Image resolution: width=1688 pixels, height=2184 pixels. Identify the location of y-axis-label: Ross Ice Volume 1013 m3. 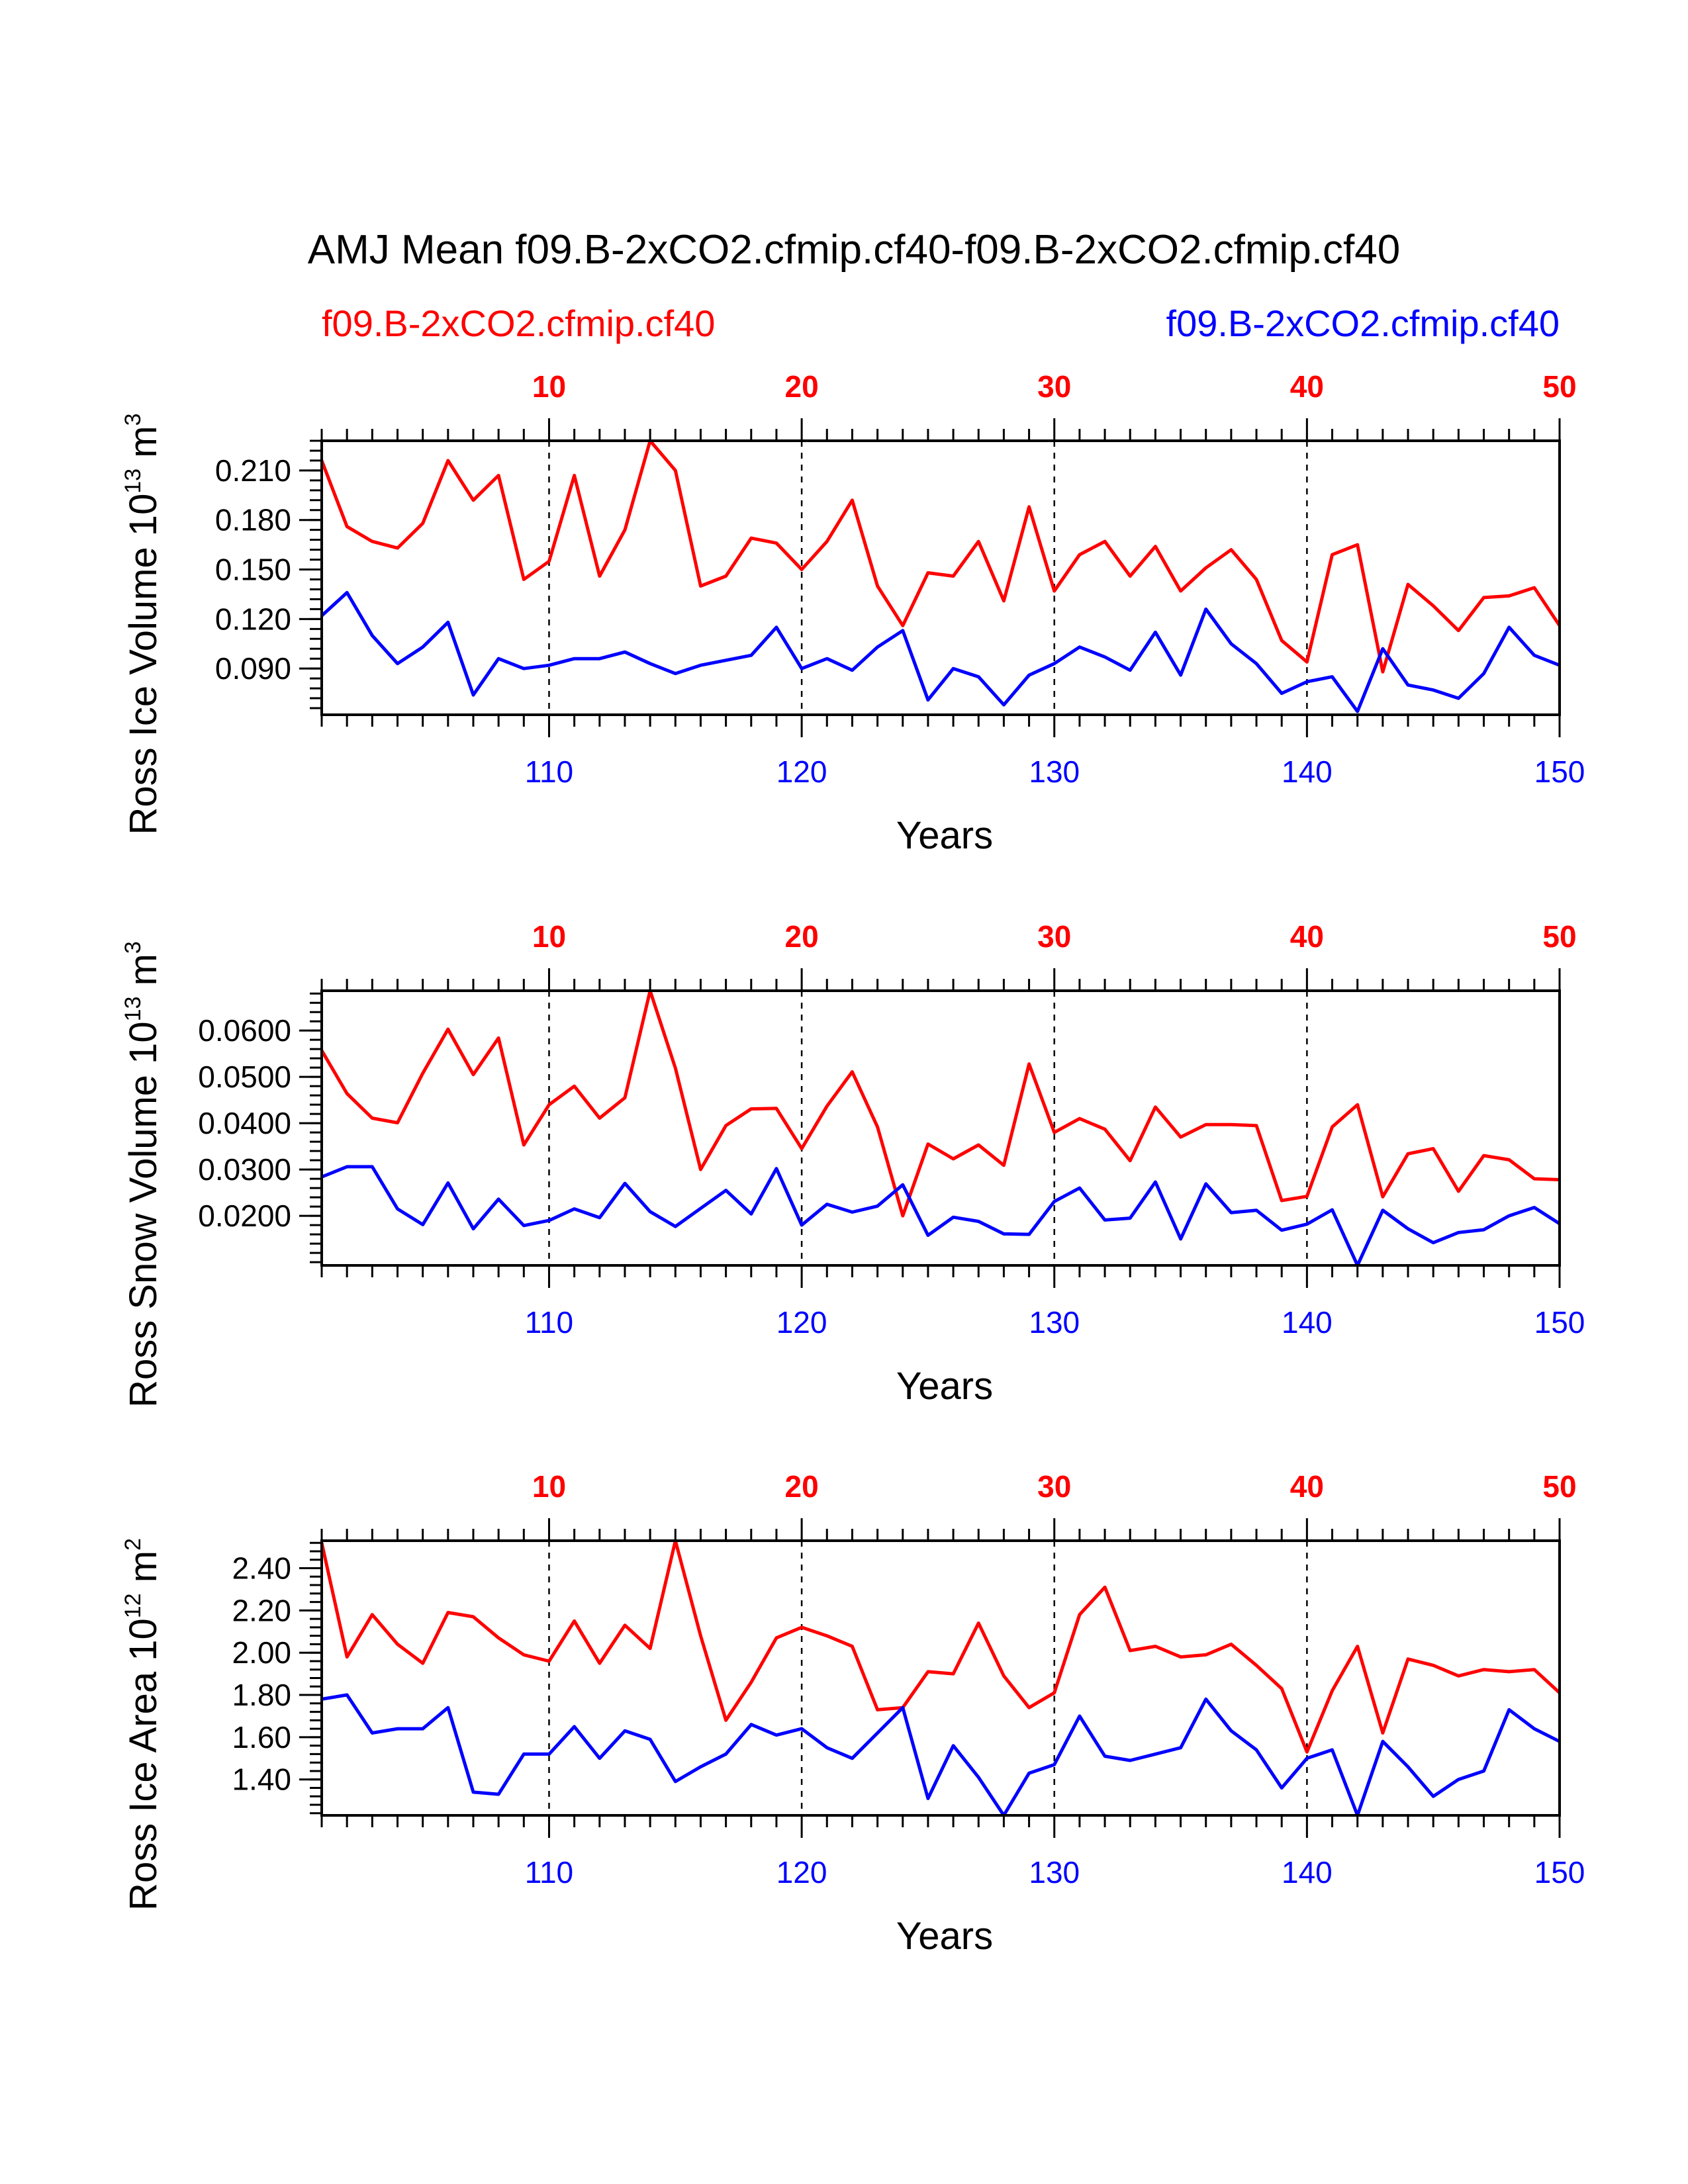
(142, 624).